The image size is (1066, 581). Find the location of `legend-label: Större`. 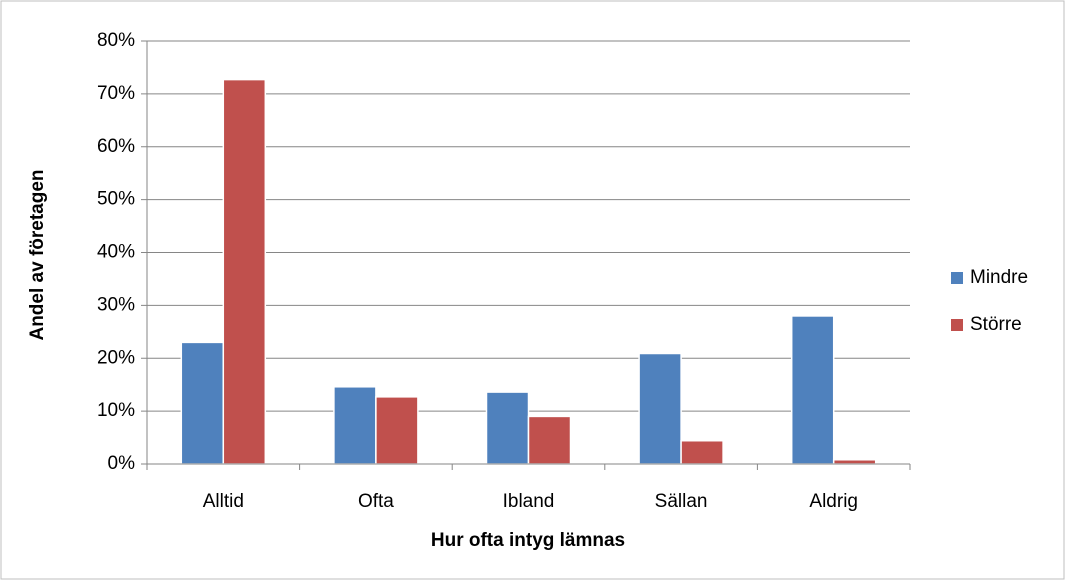

legend-label: Större is located at coordinates (996, 324).